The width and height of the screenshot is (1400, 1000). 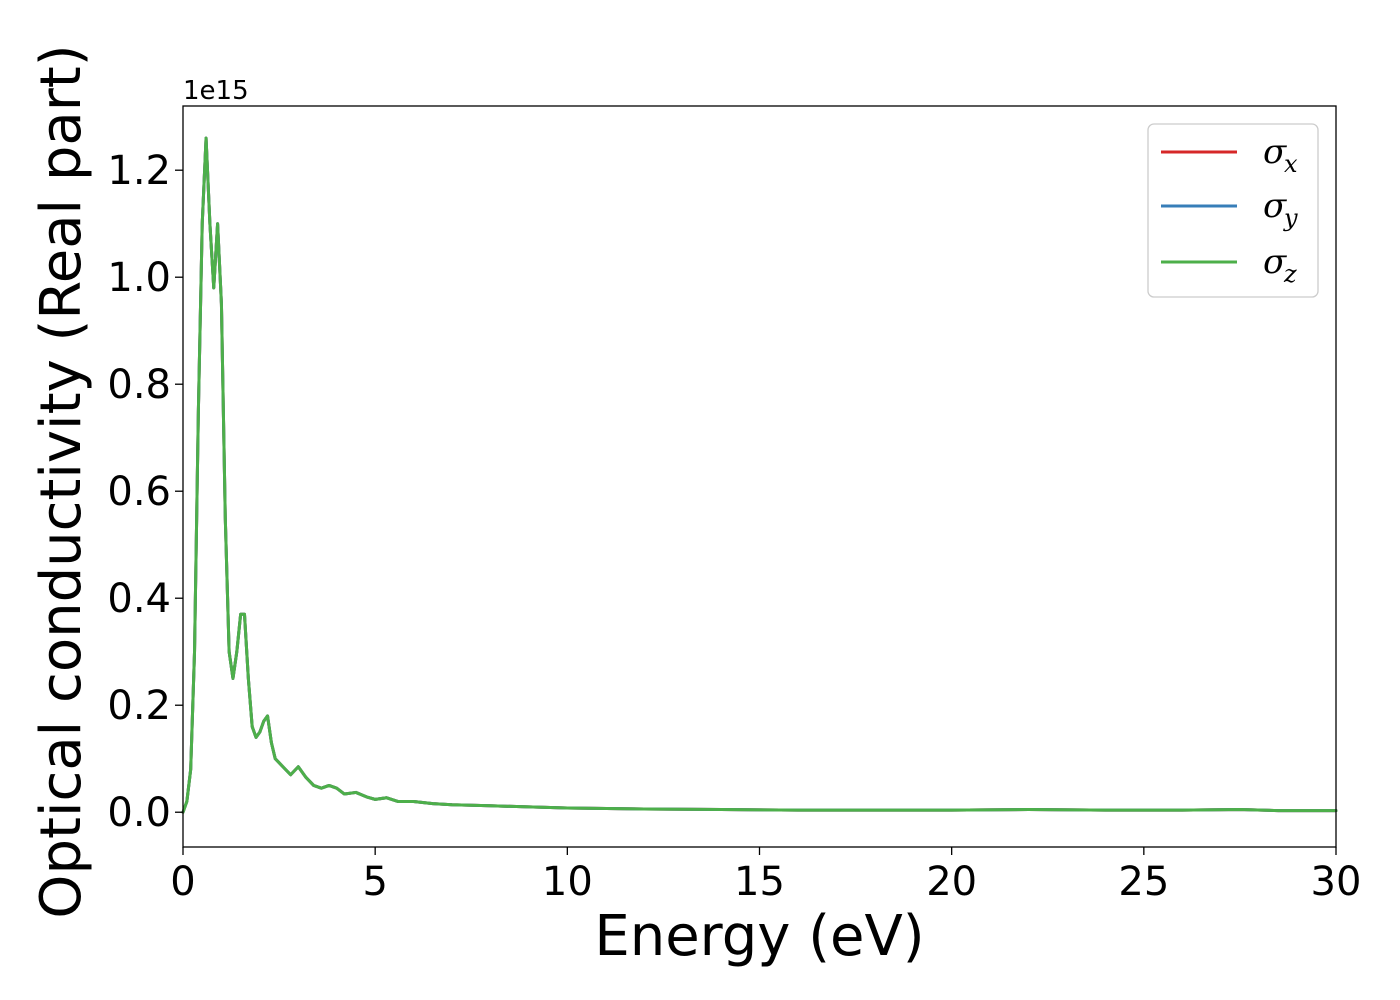 I want to click on y-tick-label: 0.2, so click(x=139, y=706).